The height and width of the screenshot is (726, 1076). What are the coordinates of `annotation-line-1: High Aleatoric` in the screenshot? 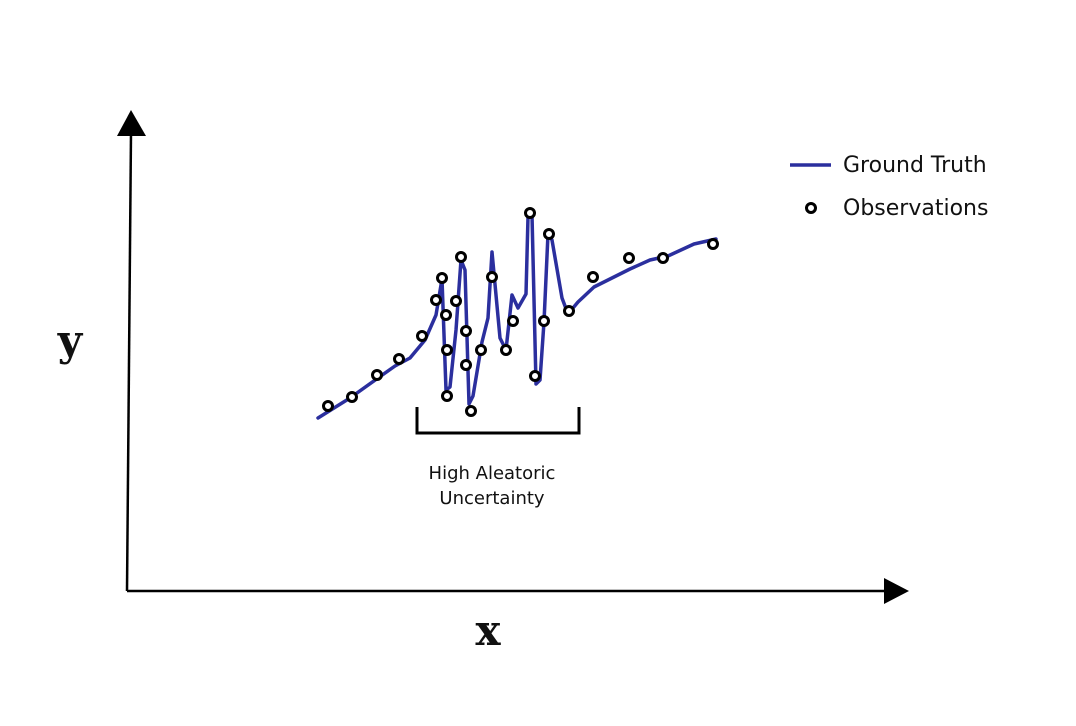 It's located at (492, 473).